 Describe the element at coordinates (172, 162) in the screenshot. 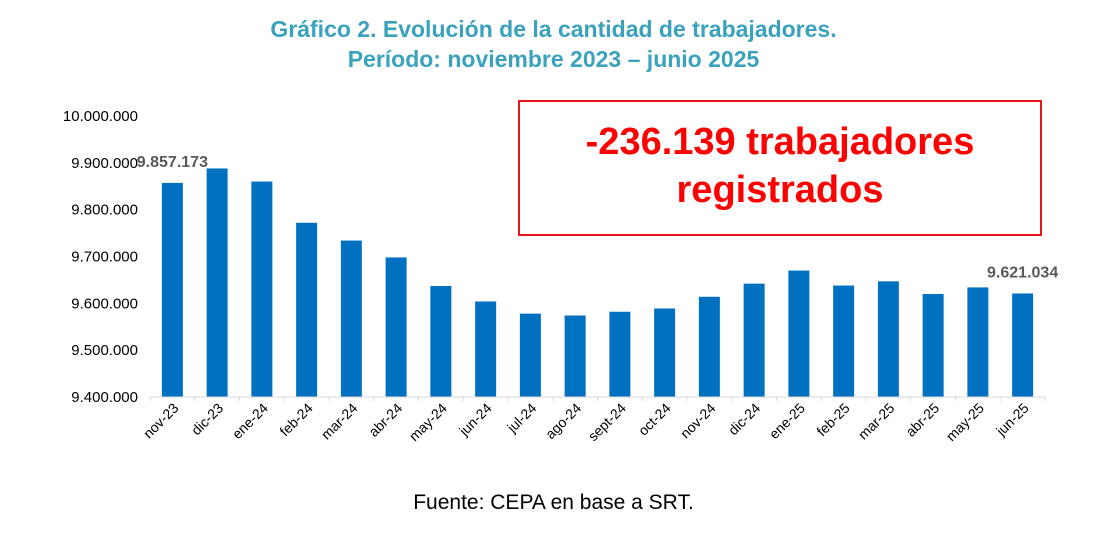

I see `data-label: 9.857.173` at that location.